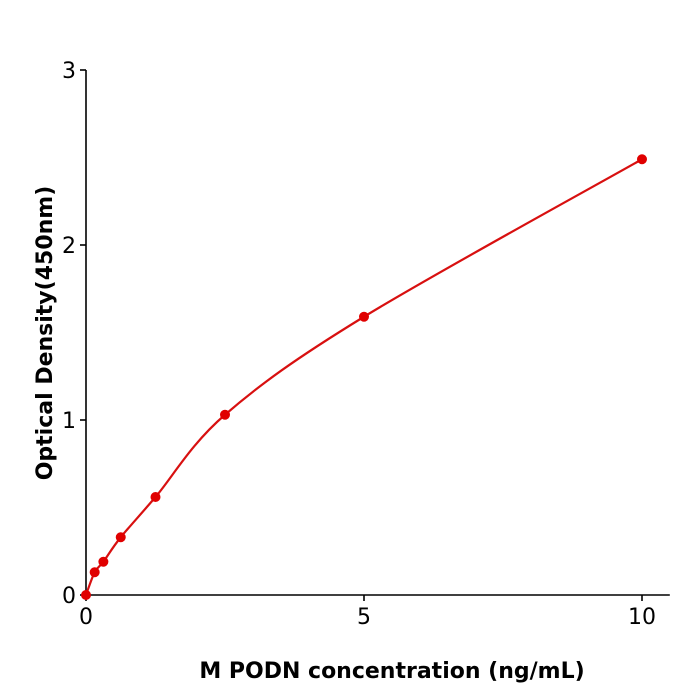 The image size is (700, 700). I want to click on x-tick-label: 10, so click(642, 617).